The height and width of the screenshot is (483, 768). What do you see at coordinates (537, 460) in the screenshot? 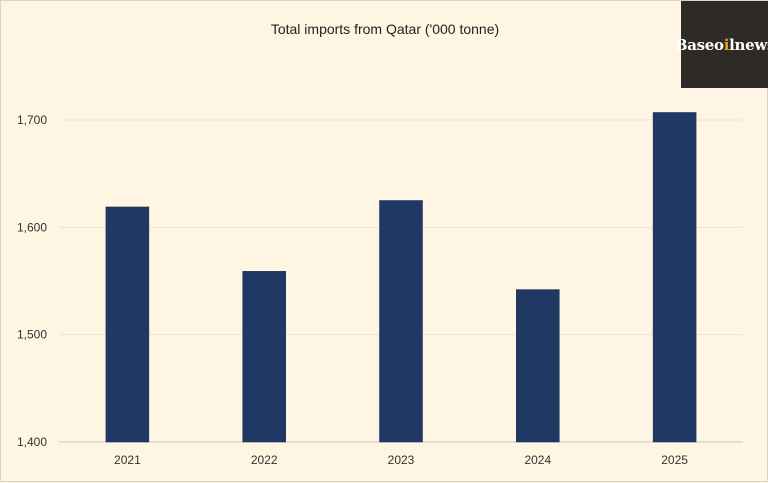
I see `x-tick-label: 2024` at bounding box center [537, 460].